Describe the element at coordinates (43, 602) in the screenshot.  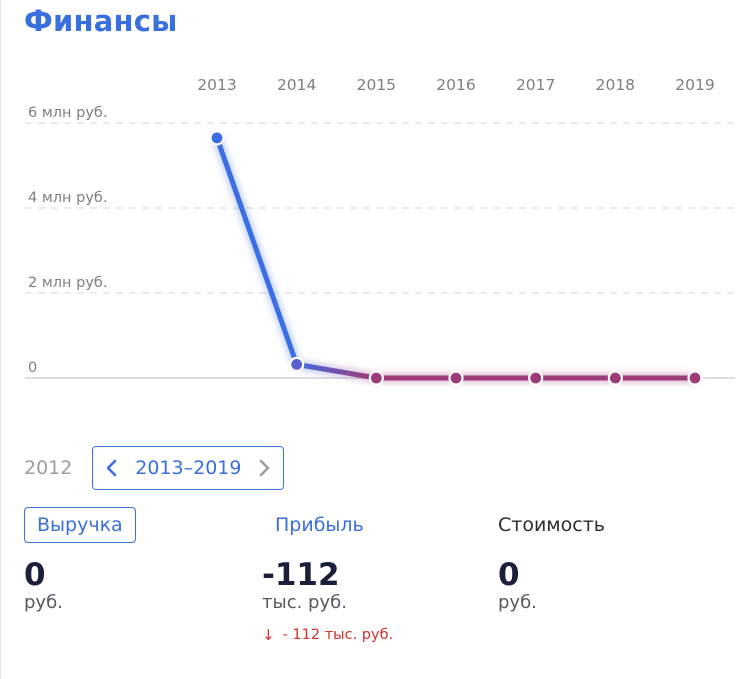
I see `revenue-unit: руб.` at that location.